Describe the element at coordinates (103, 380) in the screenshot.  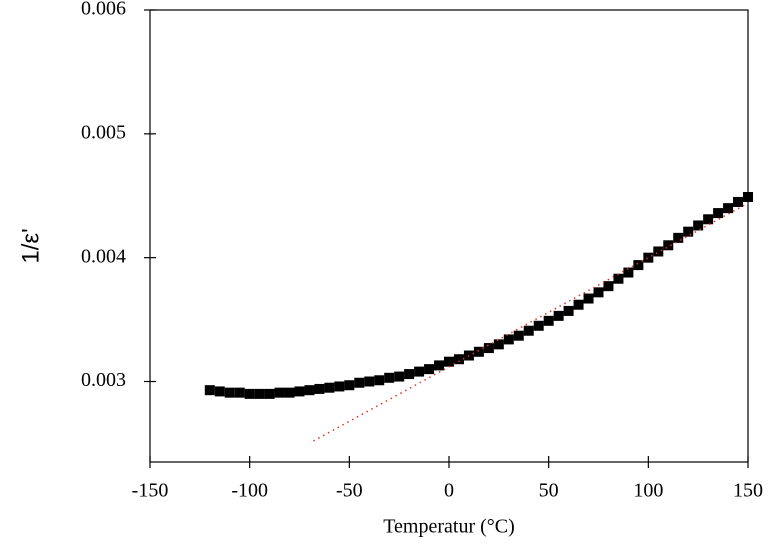
I see `y-tick-label: 0.003` at that location.